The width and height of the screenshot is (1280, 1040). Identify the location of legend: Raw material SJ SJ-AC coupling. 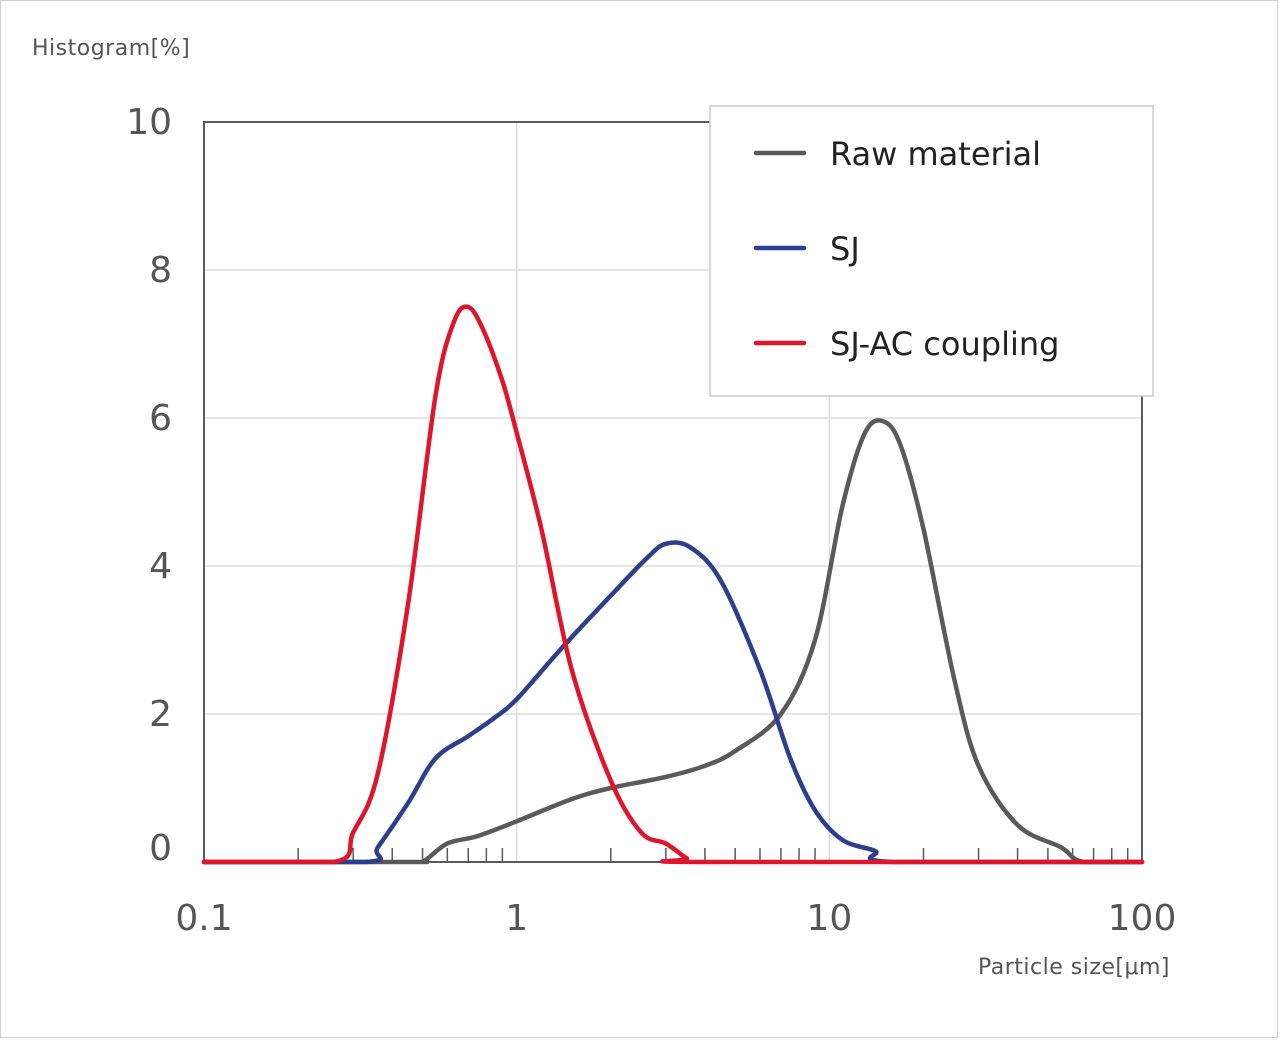
(931, 251).